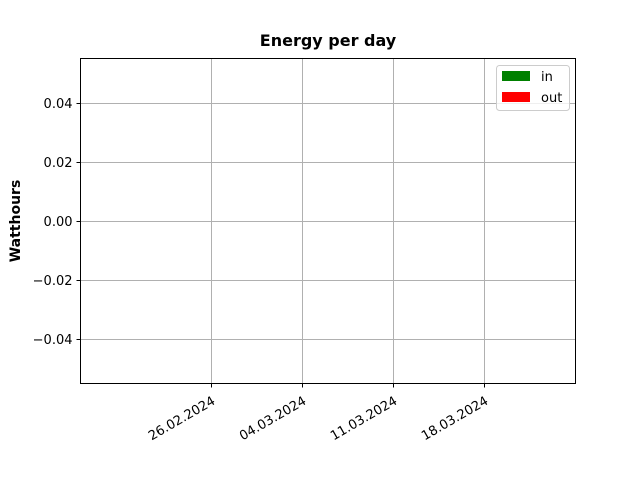 The height and width of the screenshot is (480, 640). Describe the element at coordinates (516, 97) in the screenshot. I see `legend-swatch-out` at that location.